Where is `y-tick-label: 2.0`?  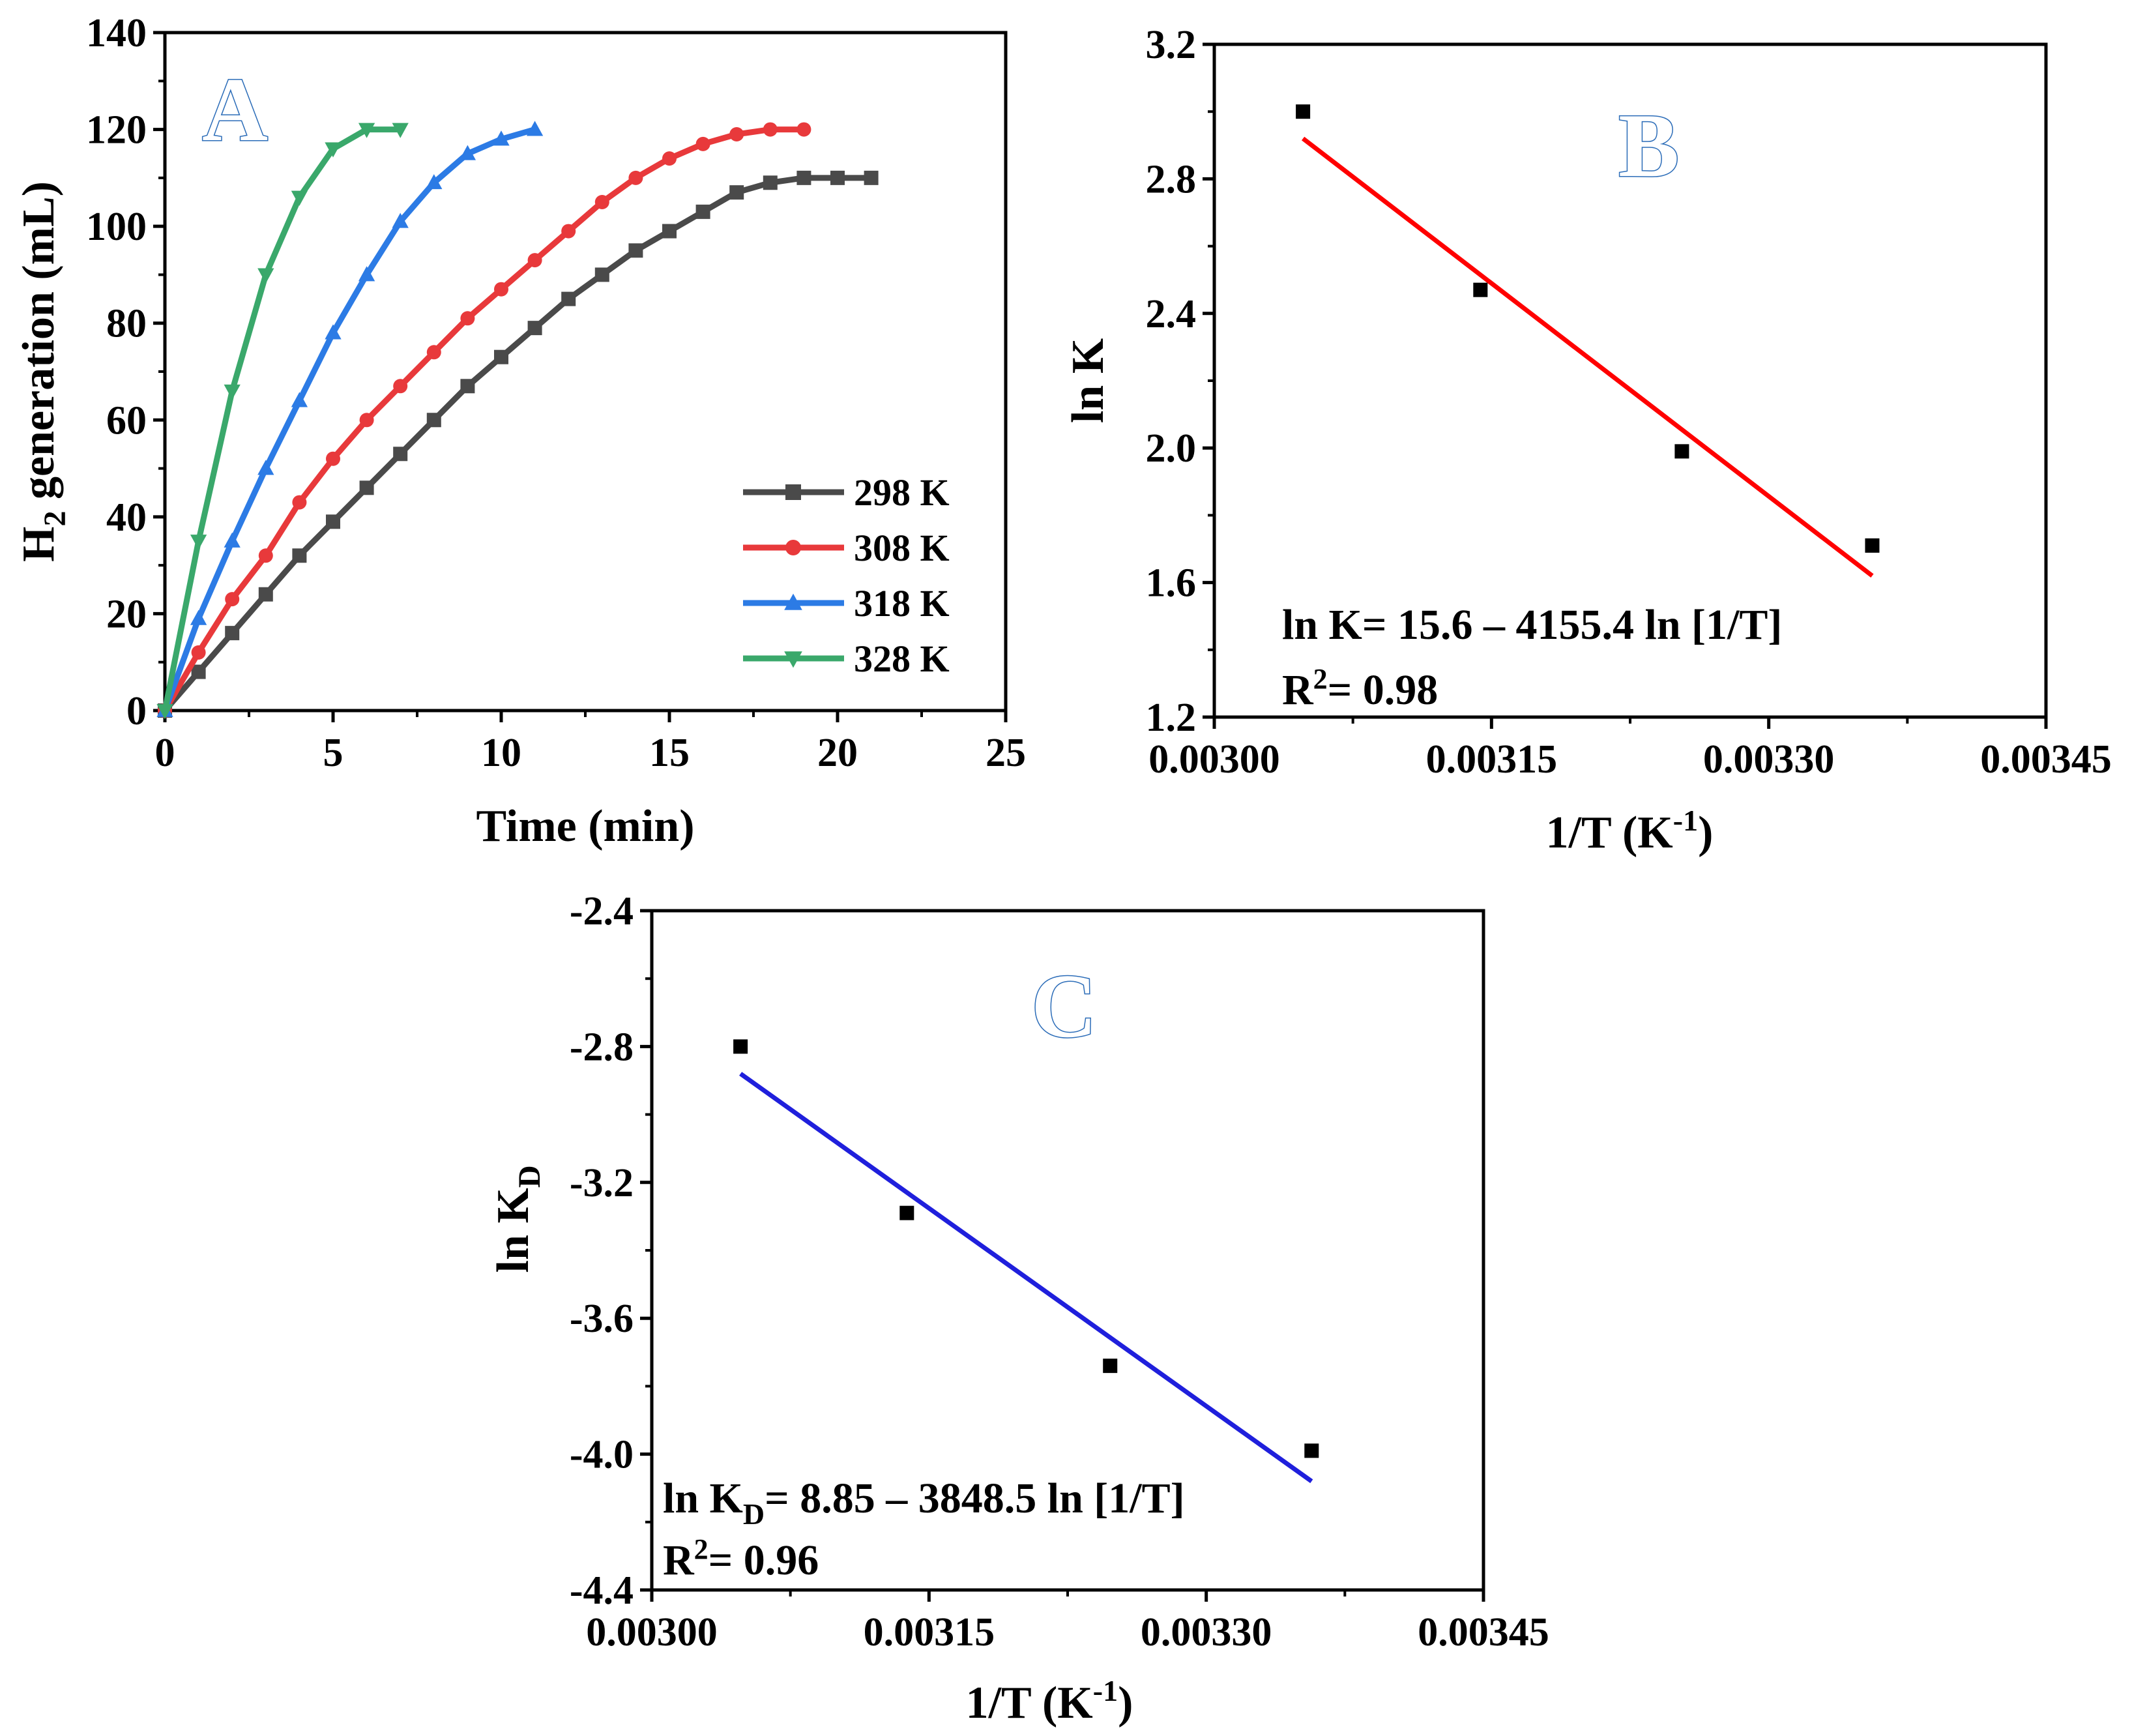 y-tick-label: 2.0 is located at coordinates (1171, 448).